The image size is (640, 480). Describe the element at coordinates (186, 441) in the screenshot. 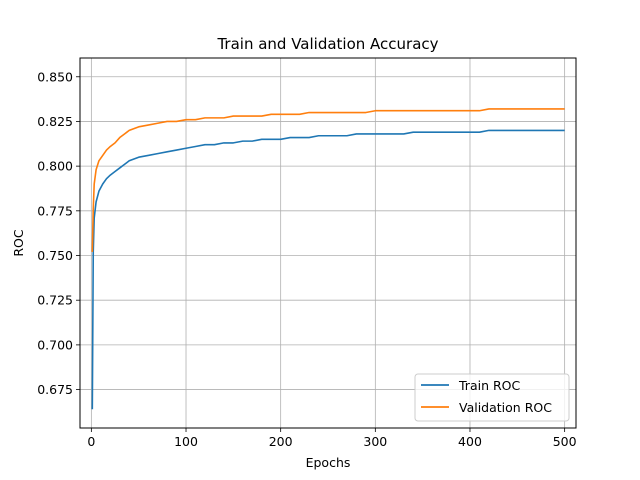

I see `x-tick-label: 100` at that location.